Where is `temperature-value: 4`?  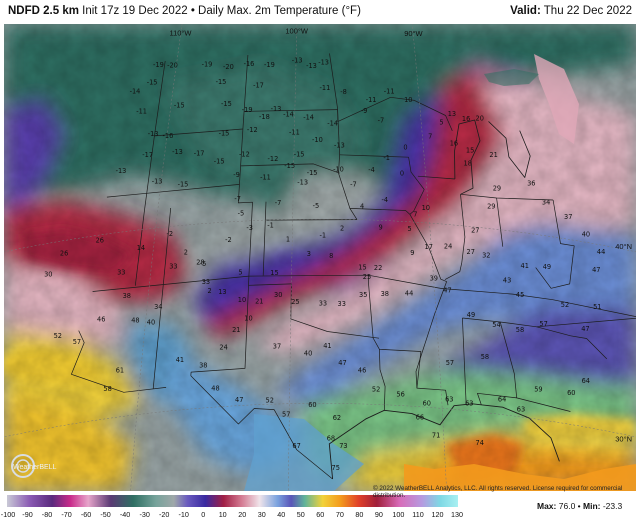 temperature-value: 4 is located at coordinates (362, 207).